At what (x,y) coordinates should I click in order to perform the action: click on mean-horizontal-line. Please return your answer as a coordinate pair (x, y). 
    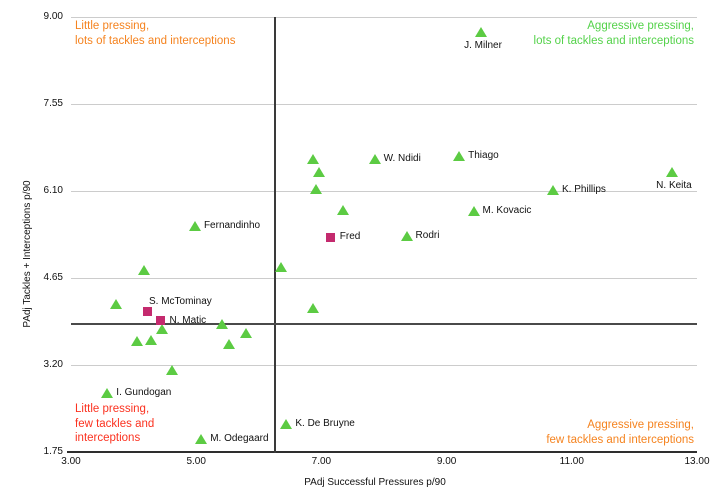
    Looking at the image, I should click on (384, 324).